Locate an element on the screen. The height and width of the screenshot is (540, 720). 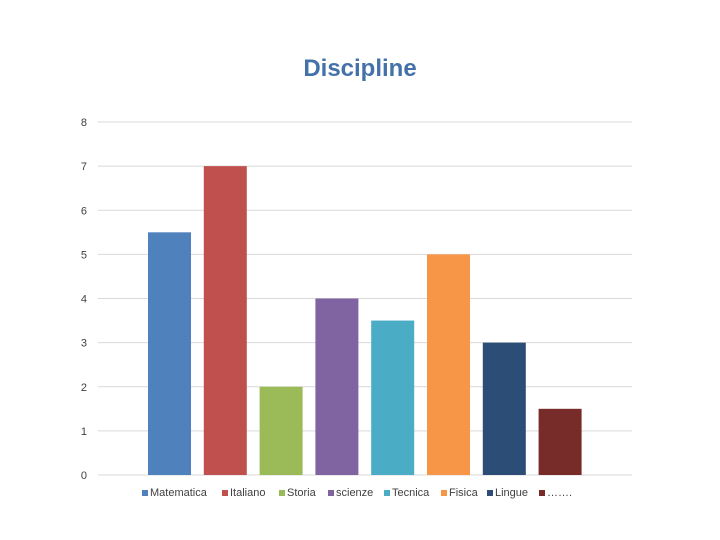
y-tick-label: 4 is located at coordinates (84, 300).